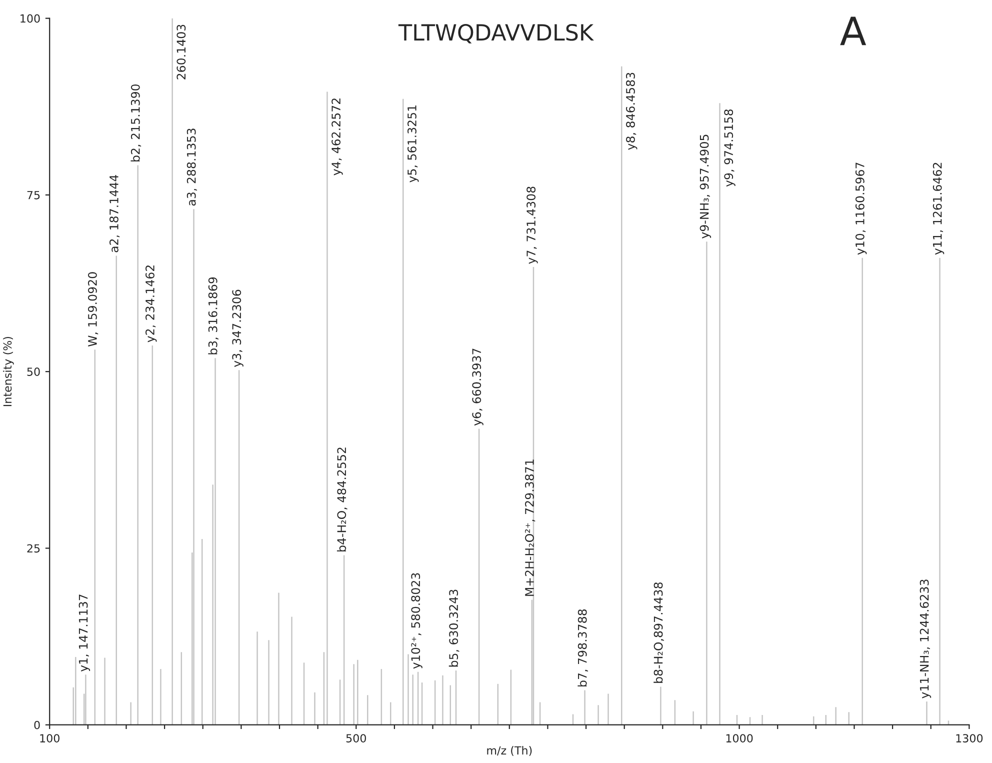  What do you see at coordinates (706, 186) in the screenshot?
I see `annotation: y9-NH₃, 957.4905` at bounding box center [706, 186].